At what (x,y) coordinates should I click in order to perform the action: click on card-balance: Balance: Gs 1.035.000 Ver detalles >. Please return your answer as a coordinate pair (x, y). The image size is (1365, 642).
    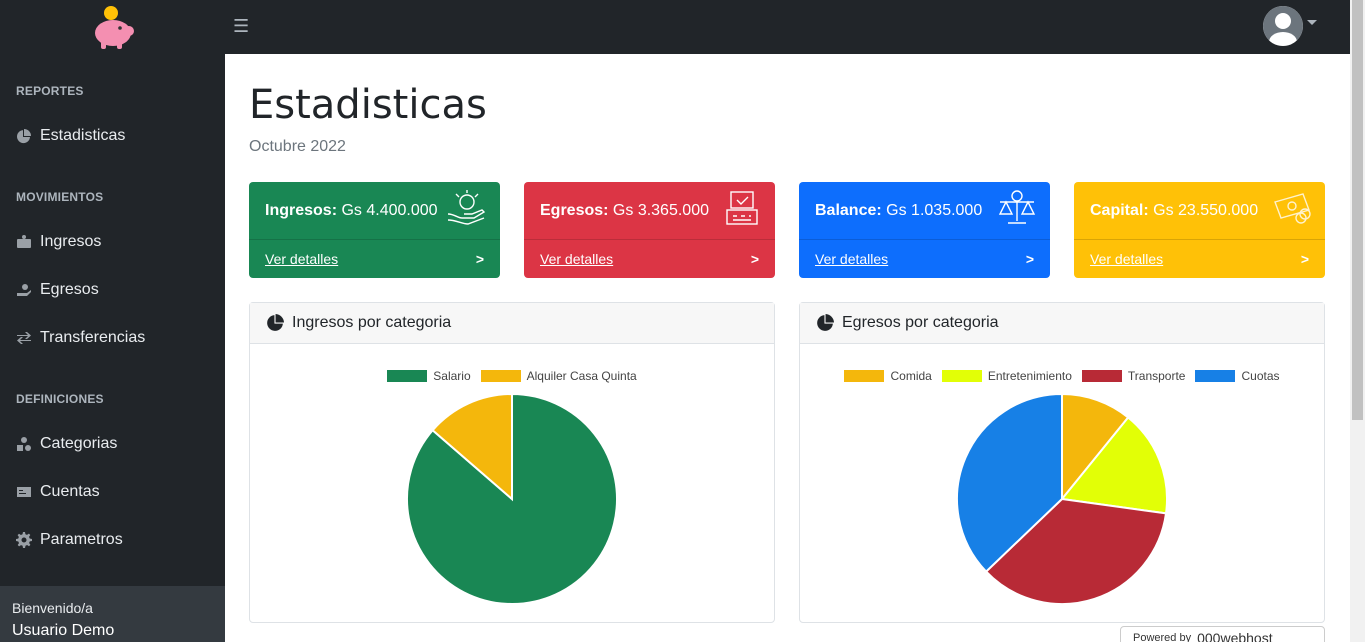
    Looking at the image, I should click on (924, 230).